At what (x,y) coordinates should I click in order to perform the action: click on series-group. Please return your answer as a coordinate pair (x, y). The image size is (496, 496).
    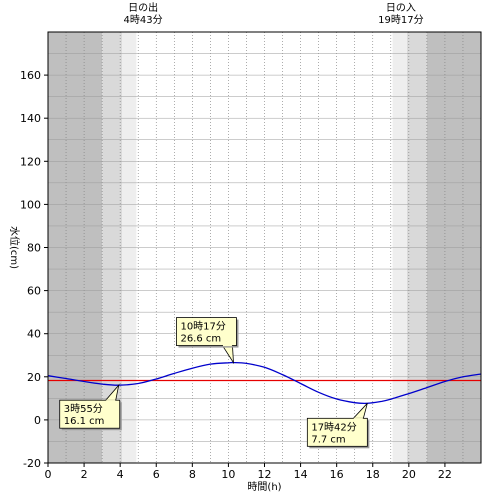
    Looking at the image, I should click on (264, 383).